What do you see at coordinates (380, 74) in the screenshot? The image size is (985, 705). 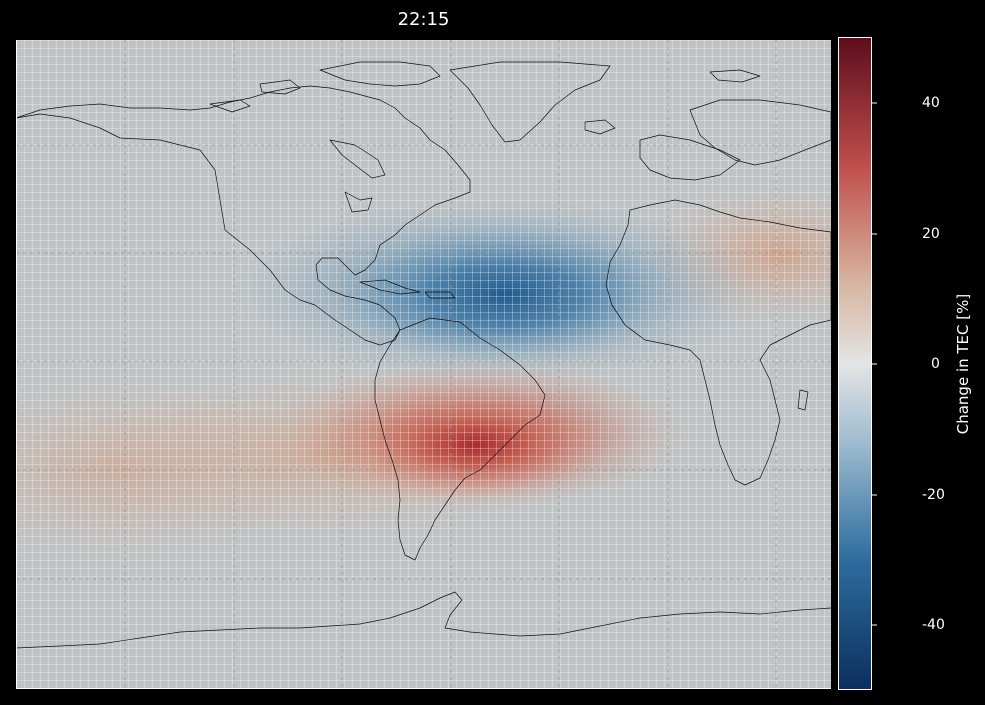 I see `arctic-islands-coastline` at bounding box center [380, 74].